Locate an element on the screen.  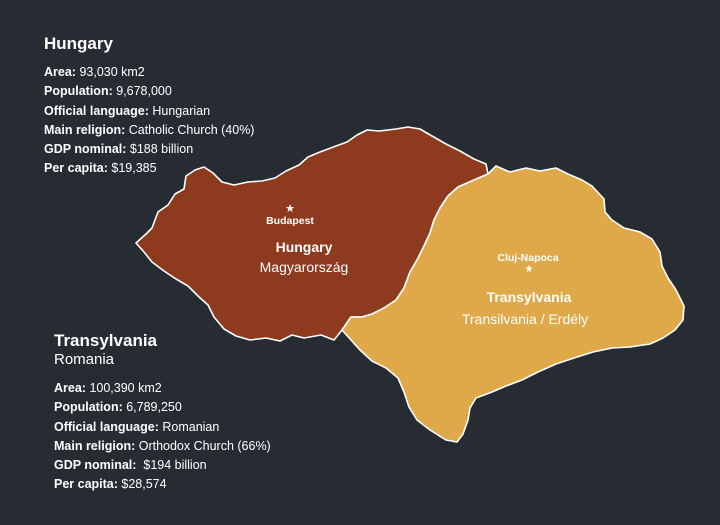
transylvania-native-label: Transilvania / Erdély is located at coordinates (525, 319).